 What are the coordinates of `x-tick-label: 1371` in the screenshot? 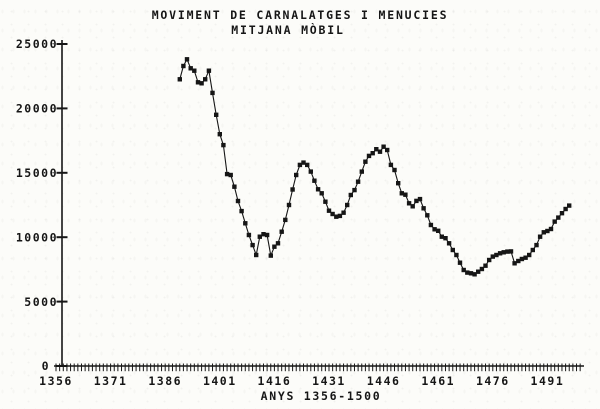 It's located at (111, 381).